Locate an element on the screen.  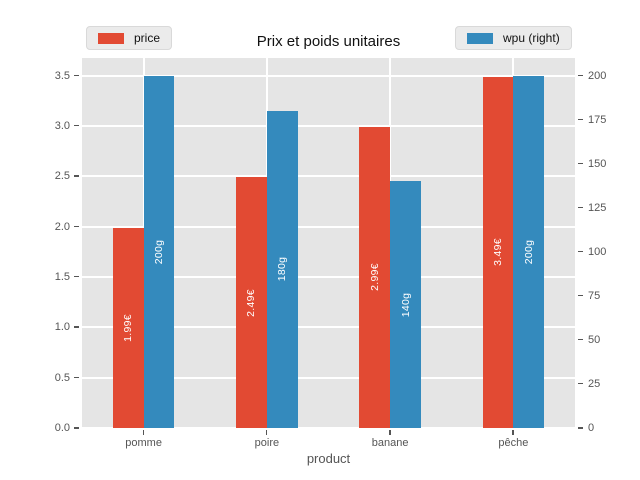
x-axis-label: product is located at coordinates (328, 458).